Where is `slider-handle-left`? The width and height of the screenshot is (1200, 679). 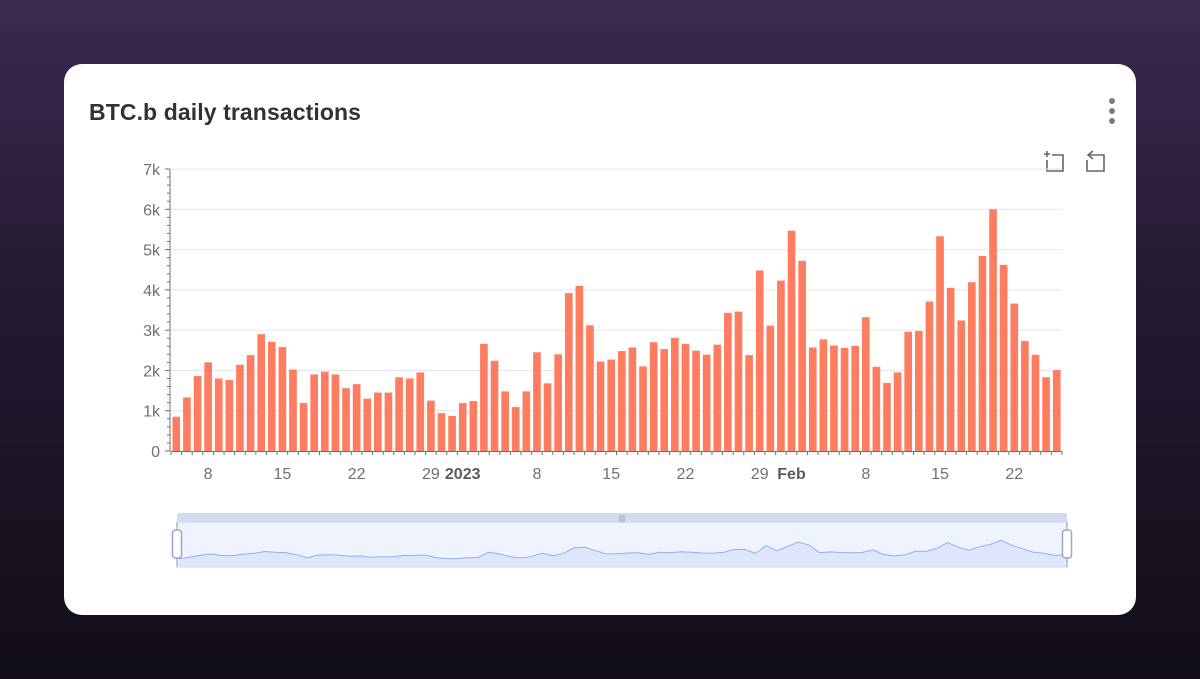
slider-handle-left is located at coordinates (177, 544).